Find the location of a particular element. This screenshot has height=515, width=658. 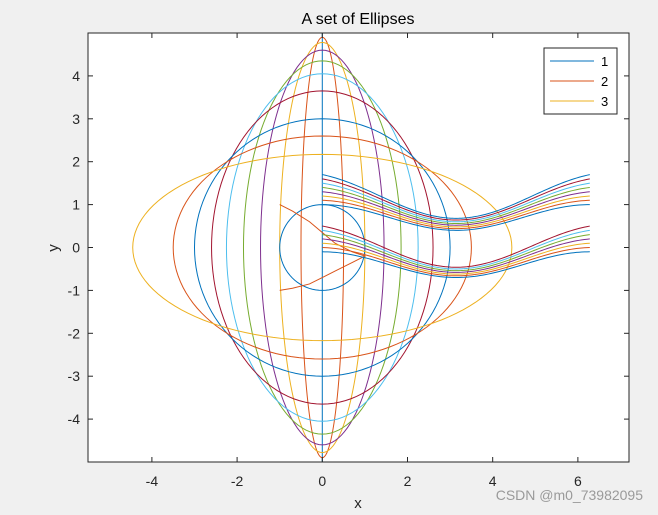

y-tick-label: 4 is located at coordinates (76, 76).